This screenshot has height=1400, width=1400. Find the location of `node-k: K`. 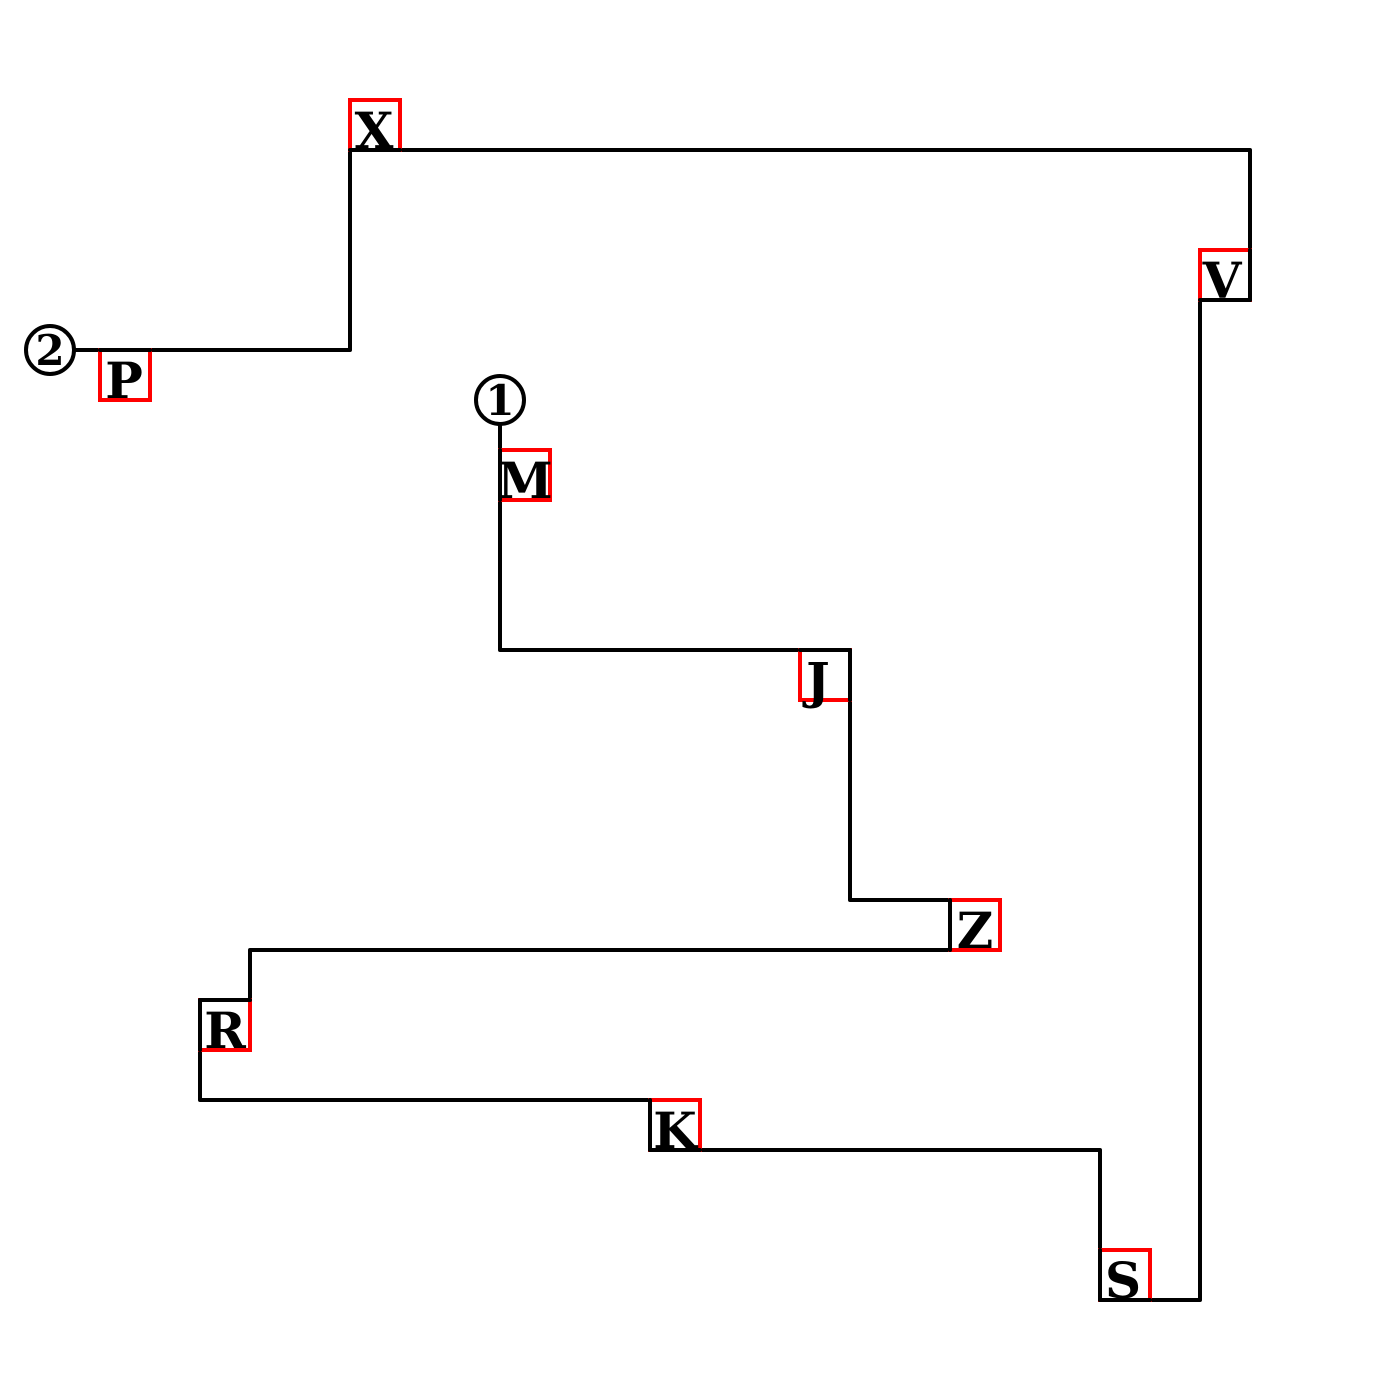

node-k: K is located at coordinates (675, 1129).